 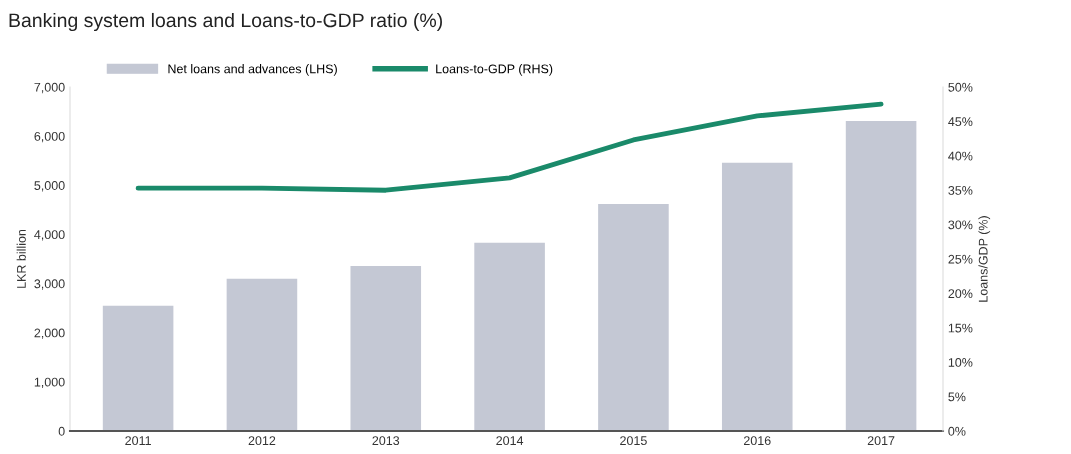 I want to click on y-tick-label: 2,000, so click(x=49, y=333).